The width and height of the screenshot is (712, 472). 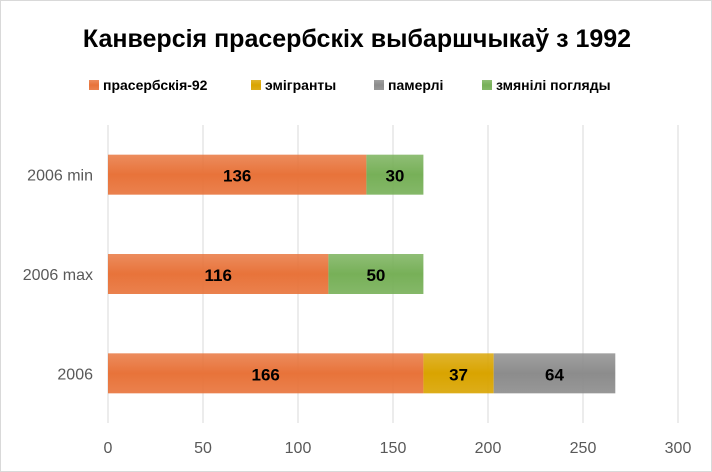 I want to click on category-label: 2006 min, so click(x=60, y=176).